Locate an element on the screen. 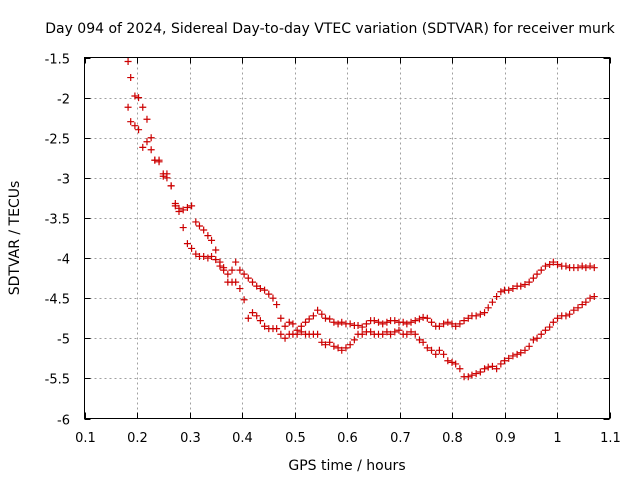 Image resolution: width=640 pixels, height=480 pixels. x-tick-label: 0.3 is located at coordinates (190, 438).